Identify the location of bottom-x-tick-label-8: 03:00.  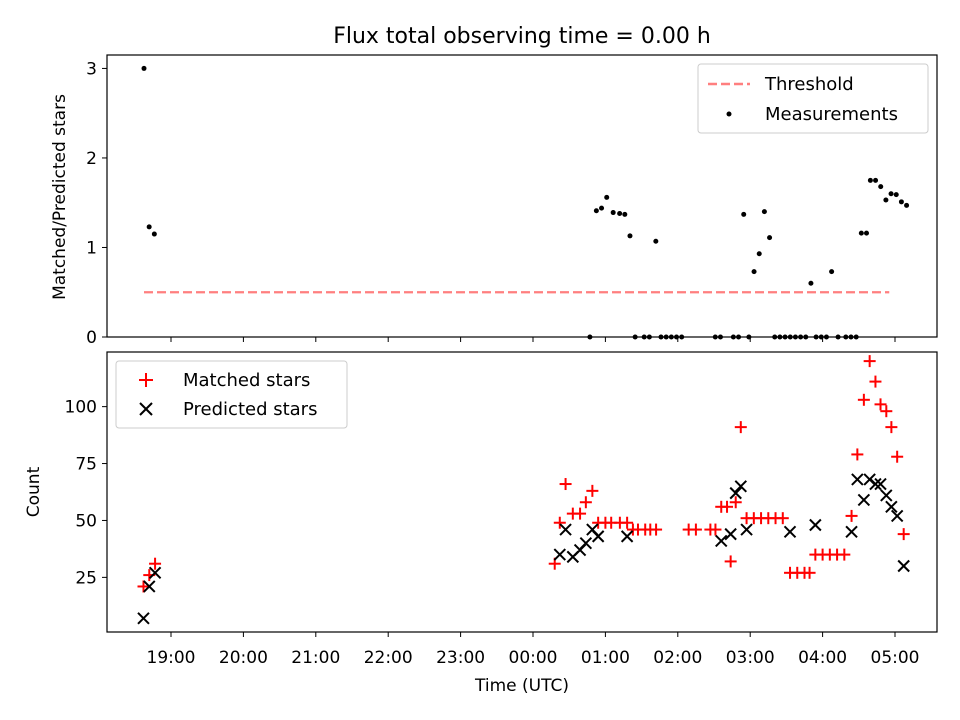
(750, 658).